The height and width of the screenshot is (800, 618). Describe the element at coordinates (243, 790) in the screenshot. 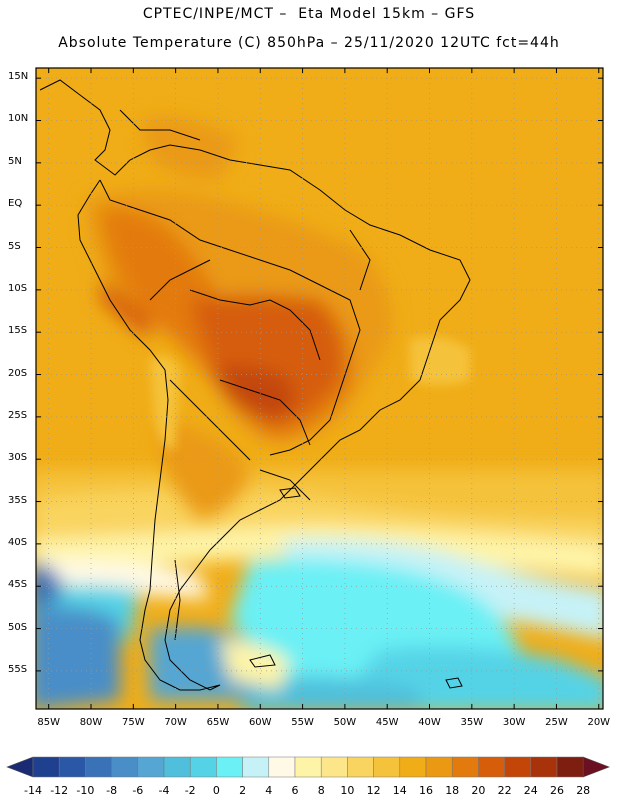

I see `colorbar-tick-label: 2` at that location.